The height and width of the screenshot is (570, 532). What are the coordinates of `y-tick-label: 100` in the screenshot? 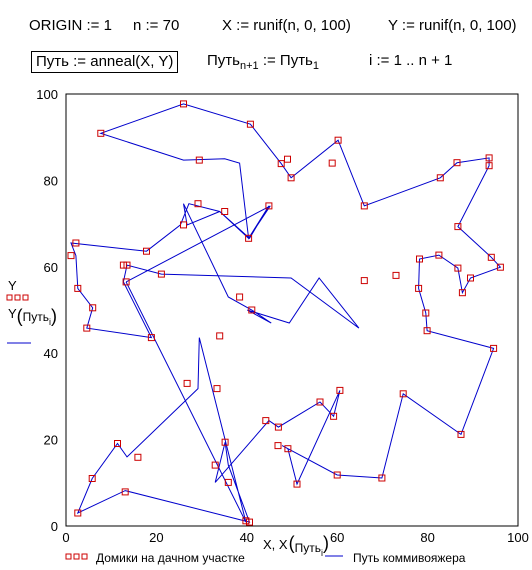 It's located at (47, 94).